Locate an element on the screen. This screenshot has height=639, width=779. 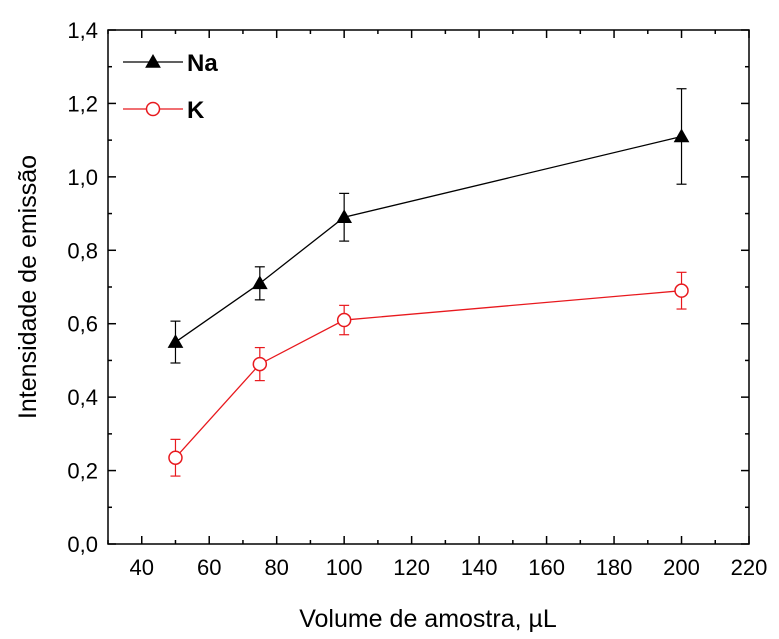
legend-label: K is located at coordinates (196, 110).